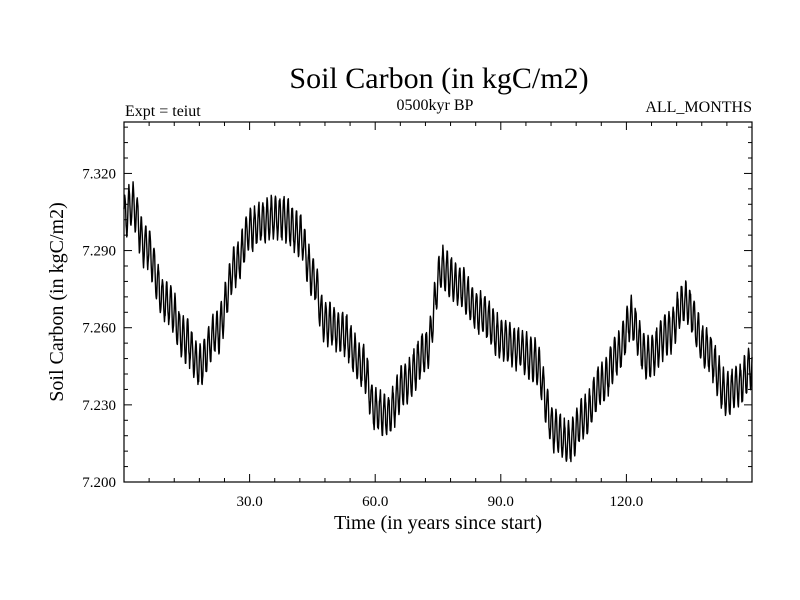 Image resolution: width=800 pixels, height=600 pixels. Describe the element at coordinates (438, 78) in the screenshot. I see `chart-title: Soil Carbon (in kgC/m2)` at that location.